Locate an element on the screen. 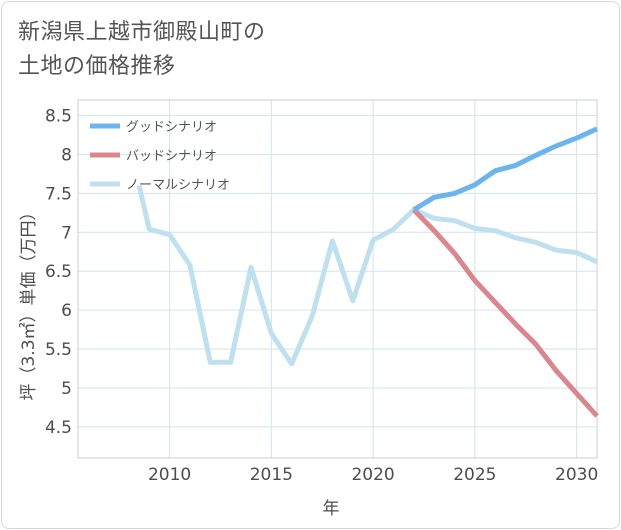 This screenshot has height=530, width=621. y-tick-label: 7.5 is located at coordinates (58, 194).